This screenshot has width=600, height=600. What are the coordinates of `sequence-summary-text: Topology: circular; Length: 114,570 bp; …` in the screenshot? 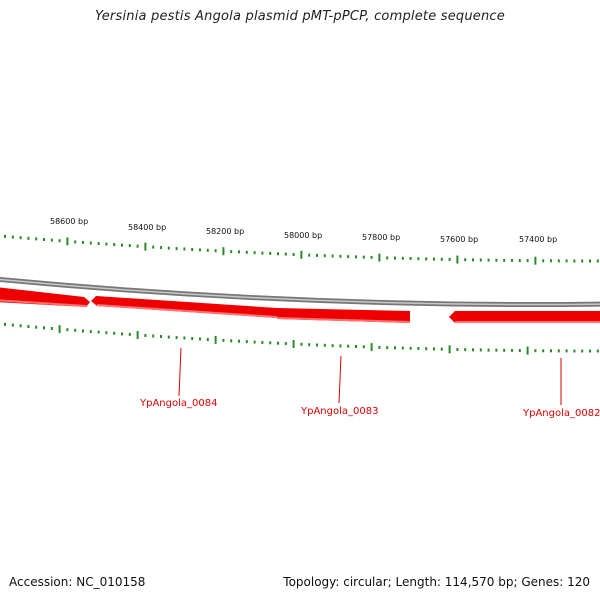 It's located at (436, 582).